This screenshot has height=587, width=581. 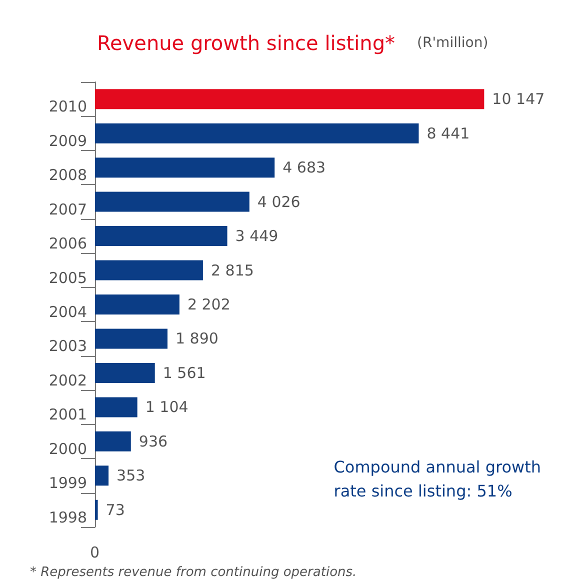 I want to click on annotation: Compound annual growth rate since listing: 51%, so click(x=437, y=479).